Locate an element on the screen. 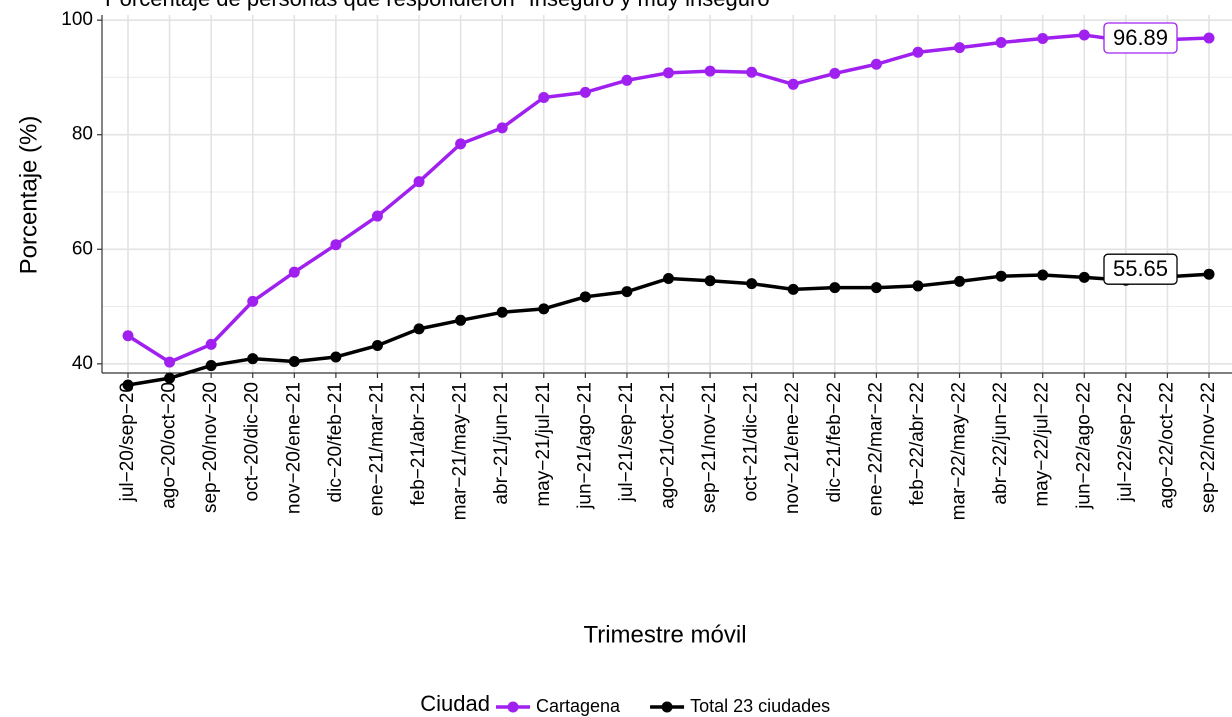 This screenshot has width=1232, height=717. x-tick-label: oct−21/dic−21 is located at coordinates (751, 441).